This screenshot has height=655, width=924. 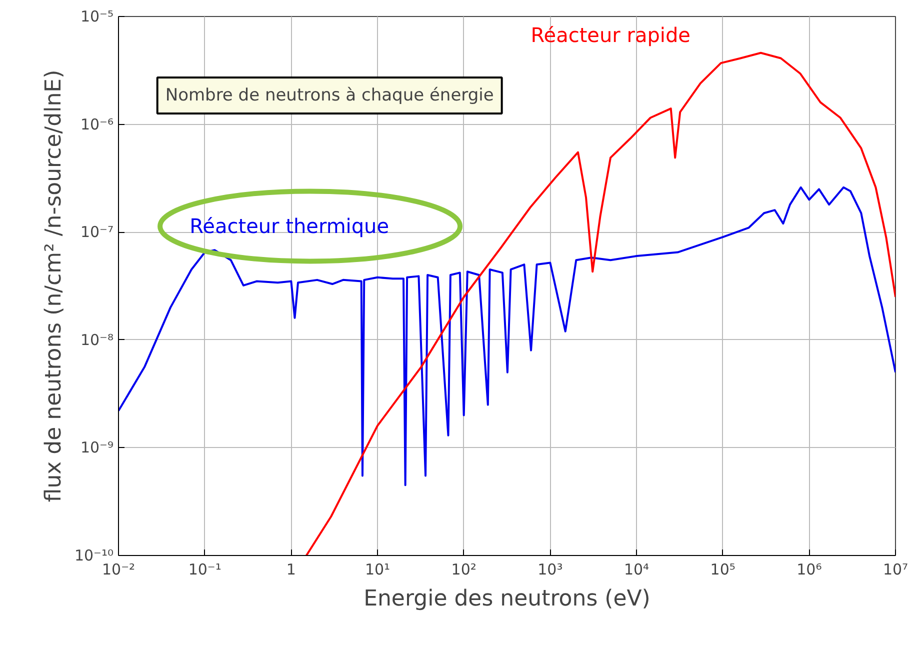 I want to click on y-tick-label: 10⁻⁷, so click(x=97, y=232).